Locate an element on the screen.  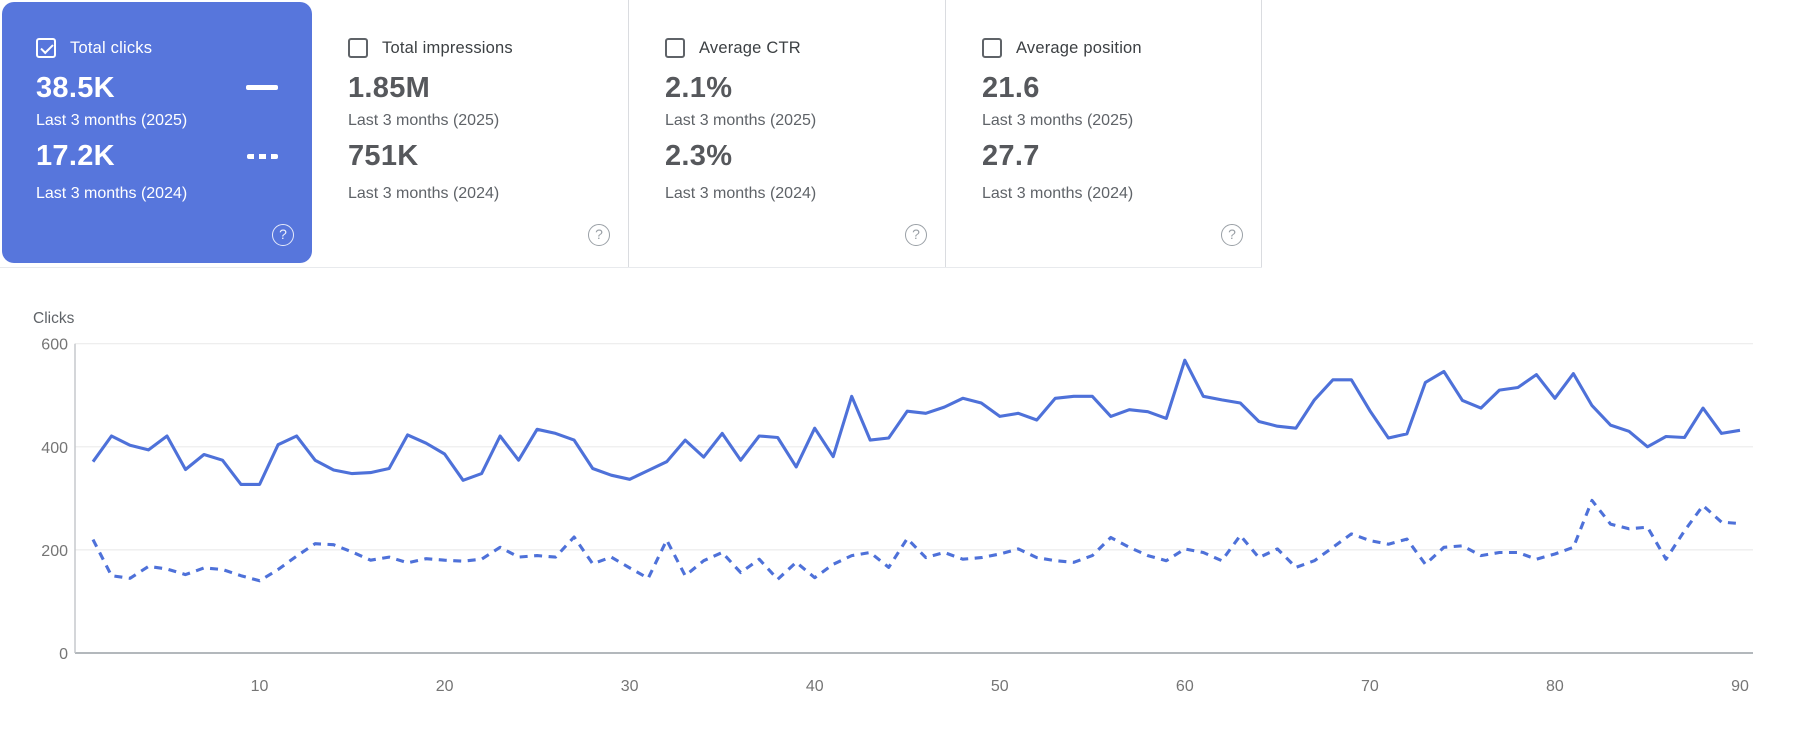
x-tick-label: 70 is located at coordinates (1370, 686).